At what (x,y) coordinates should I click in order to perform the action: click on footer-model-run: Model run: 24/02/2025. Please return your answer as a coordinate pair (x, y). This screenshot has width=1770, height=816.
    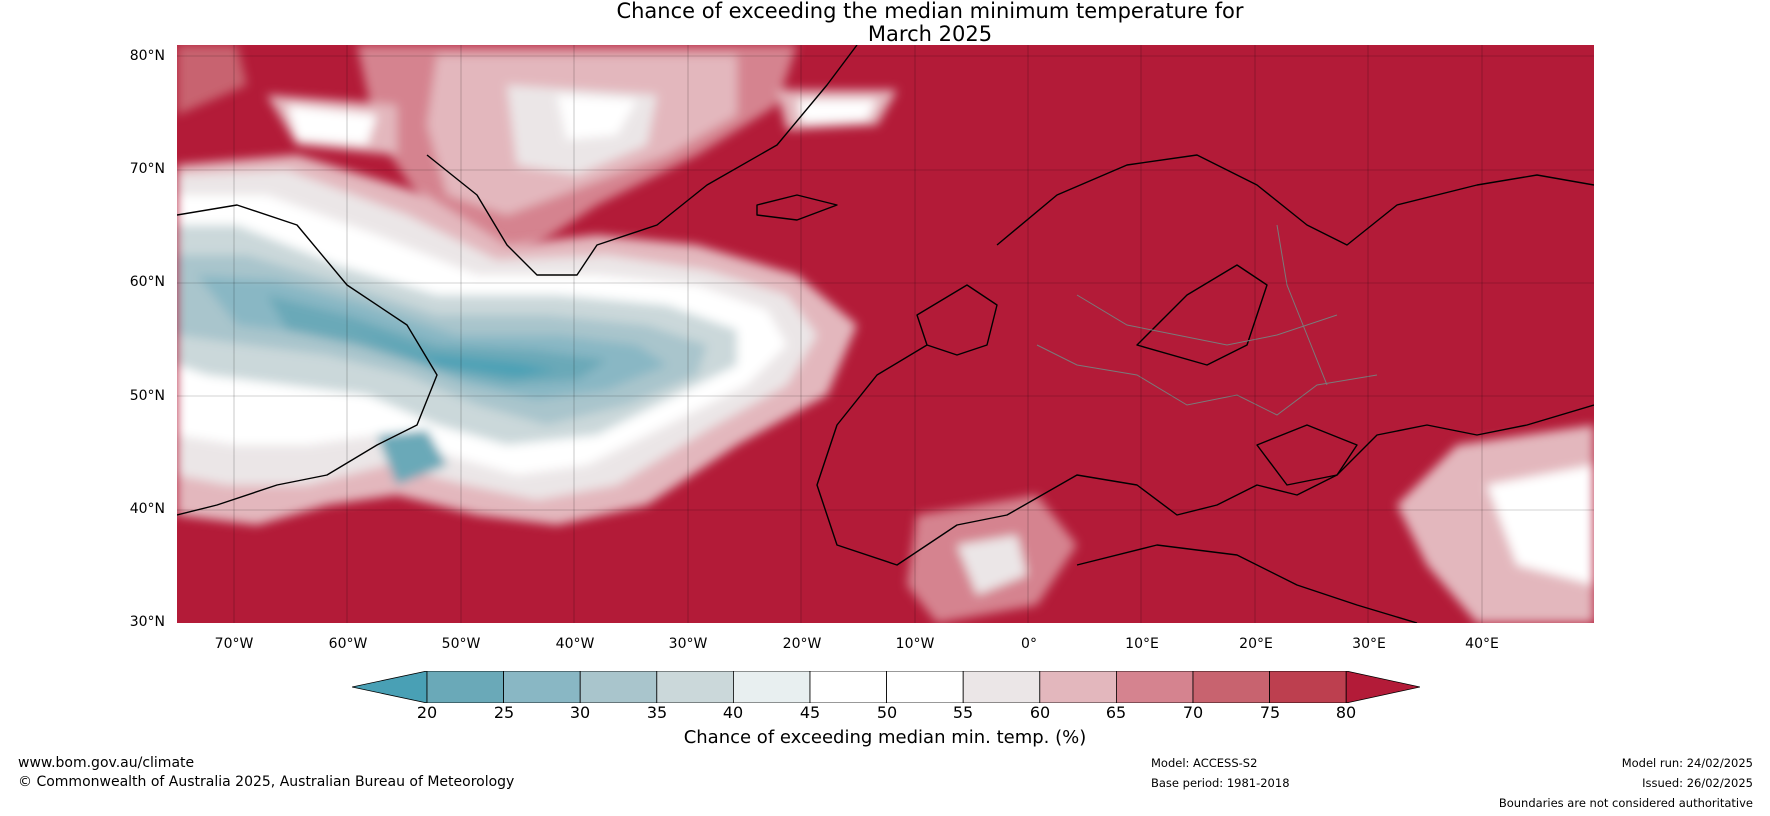
    Looking at the image, I should click on (1687, 763).